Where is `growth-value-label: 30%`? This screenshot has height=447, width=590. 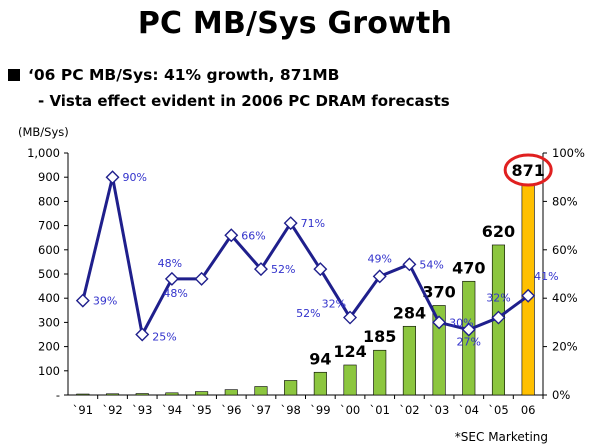 growth-value-label: 30% is located at coordinates (461, 322).